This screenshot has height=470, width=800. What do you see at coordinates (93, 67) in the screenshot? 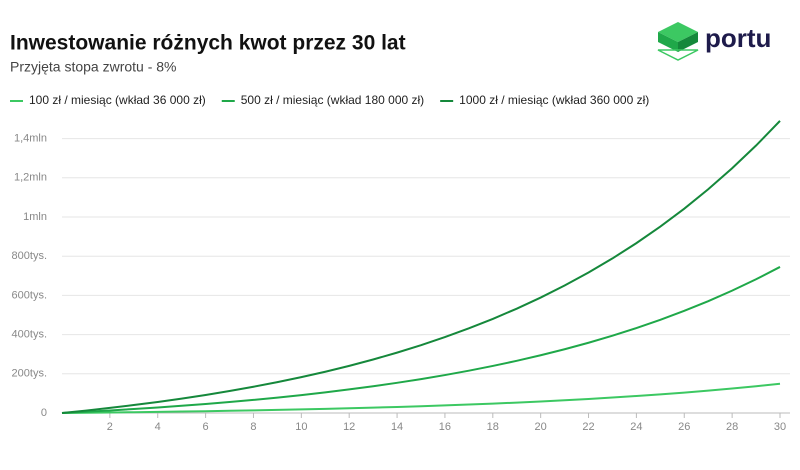
I see `chart-subtitle: Przyjęta stopa zwrotu - 8%` at bounding box center [93, 67].